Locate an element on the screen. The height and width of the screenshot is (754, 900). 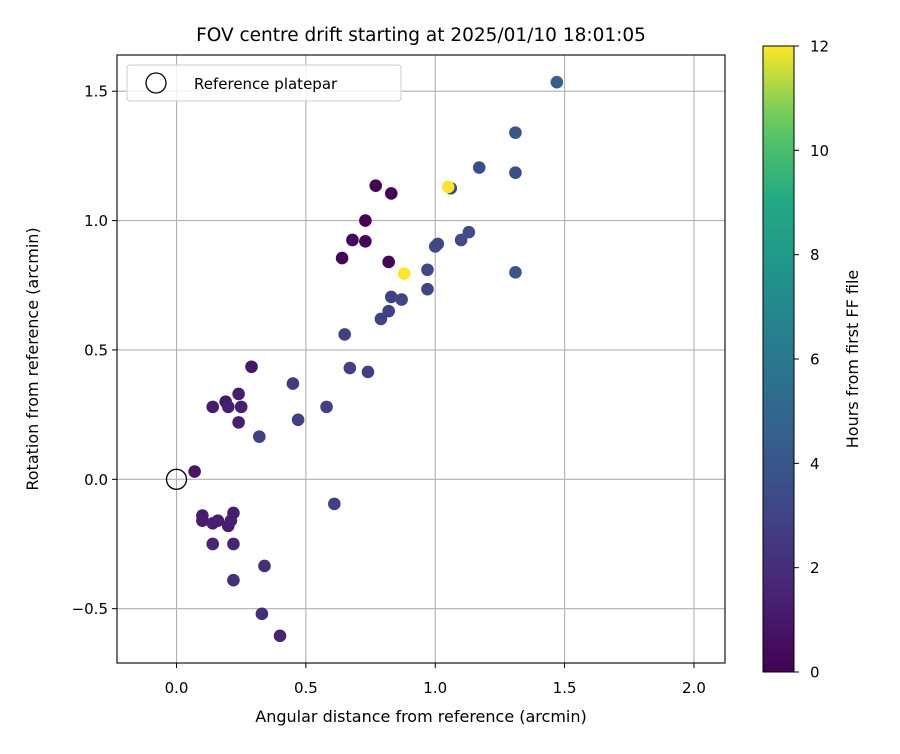
colorbar-tick-label: 10 is located at coordinates (819, 151).